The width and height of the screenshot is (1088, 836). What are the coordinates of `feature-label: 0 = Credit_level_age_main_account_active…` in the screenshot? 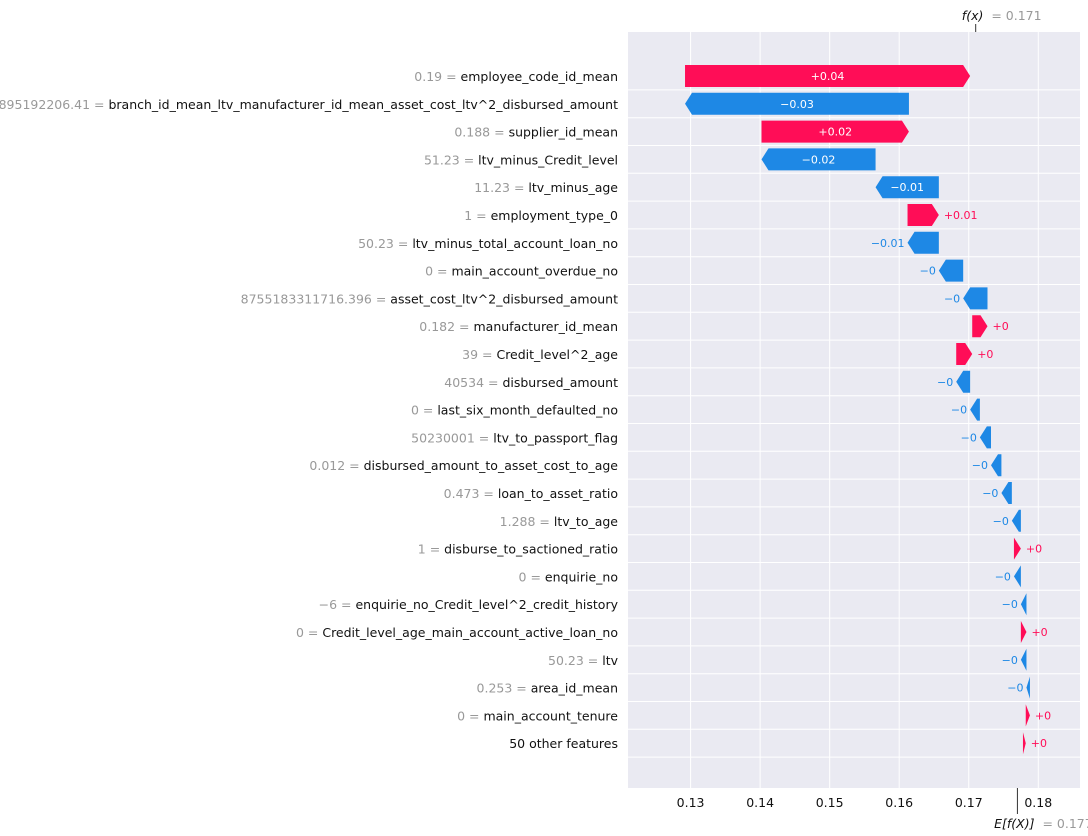 It's located at (457, 632).